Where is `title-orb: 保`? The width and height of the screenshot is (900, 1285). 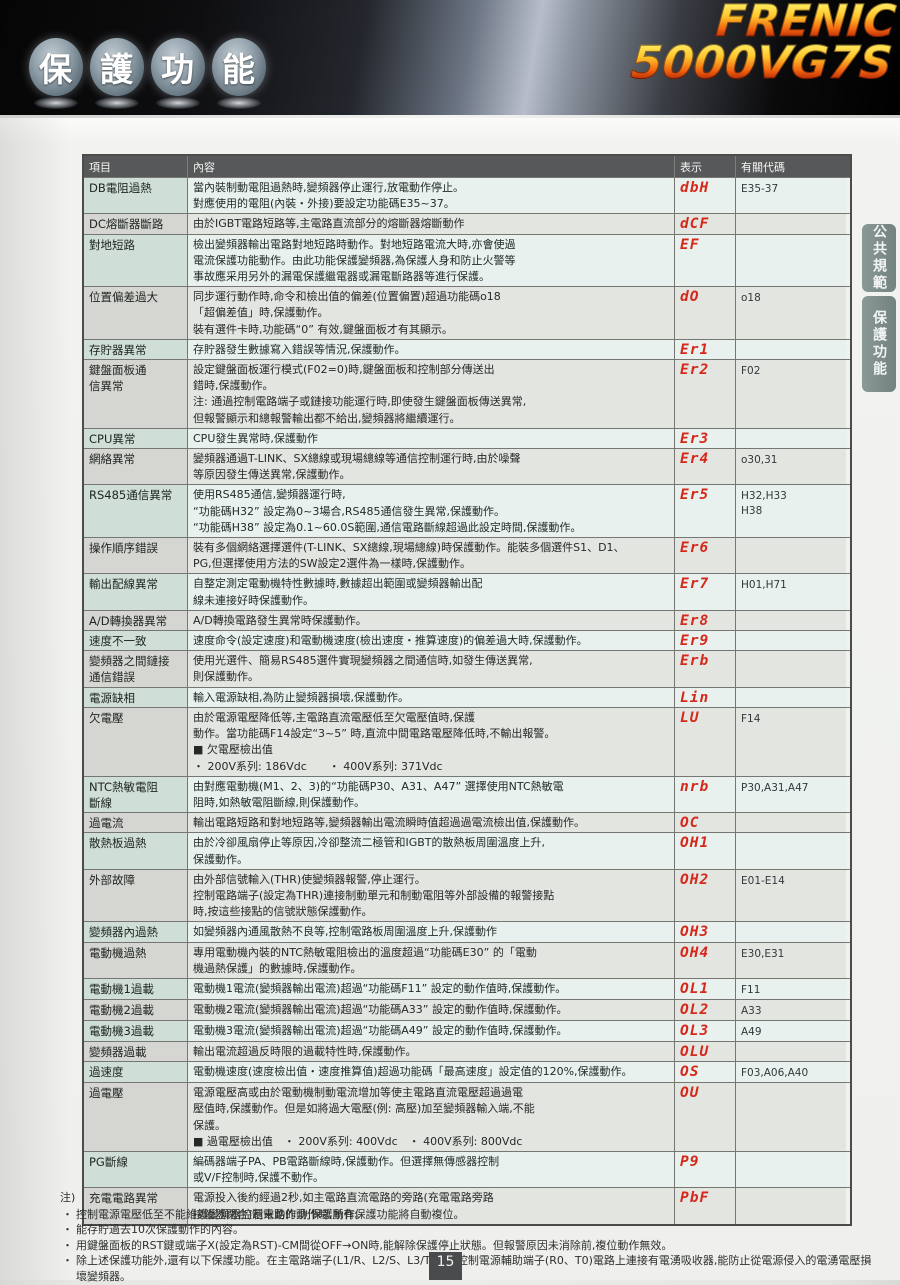
title-orb: 保 is located at coordinates (55, 73).